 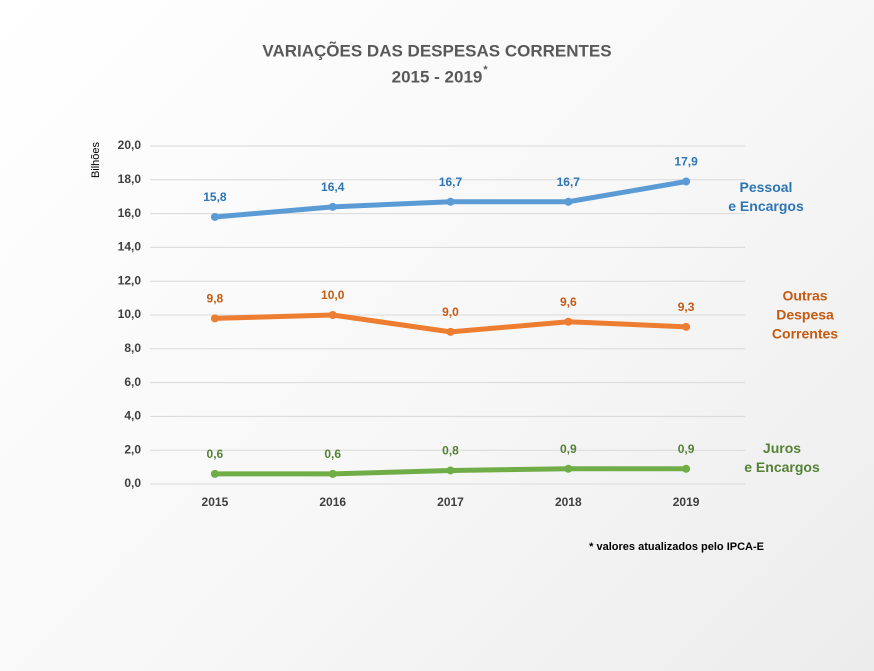 I want to click on legend-label: Pessoal e Encargos, so click(x=766, y=196).